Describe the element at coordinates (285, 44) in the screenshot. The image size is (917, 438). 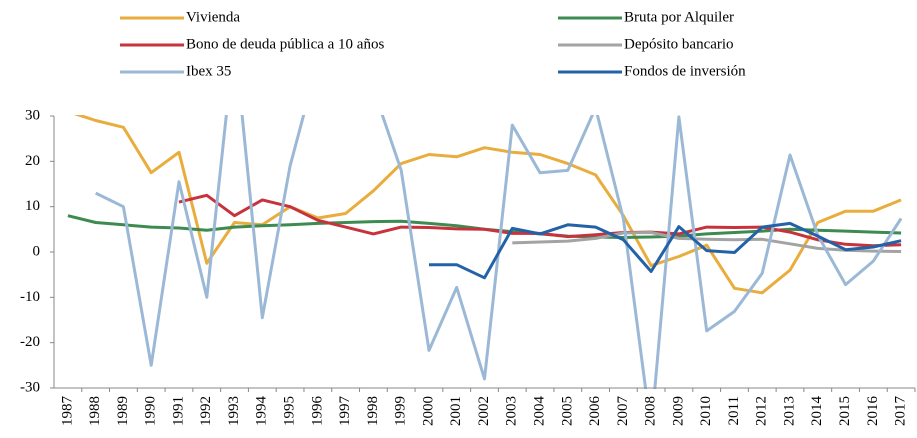
I see `legend-label: Bono de deuda pública a 10 años` at that location.